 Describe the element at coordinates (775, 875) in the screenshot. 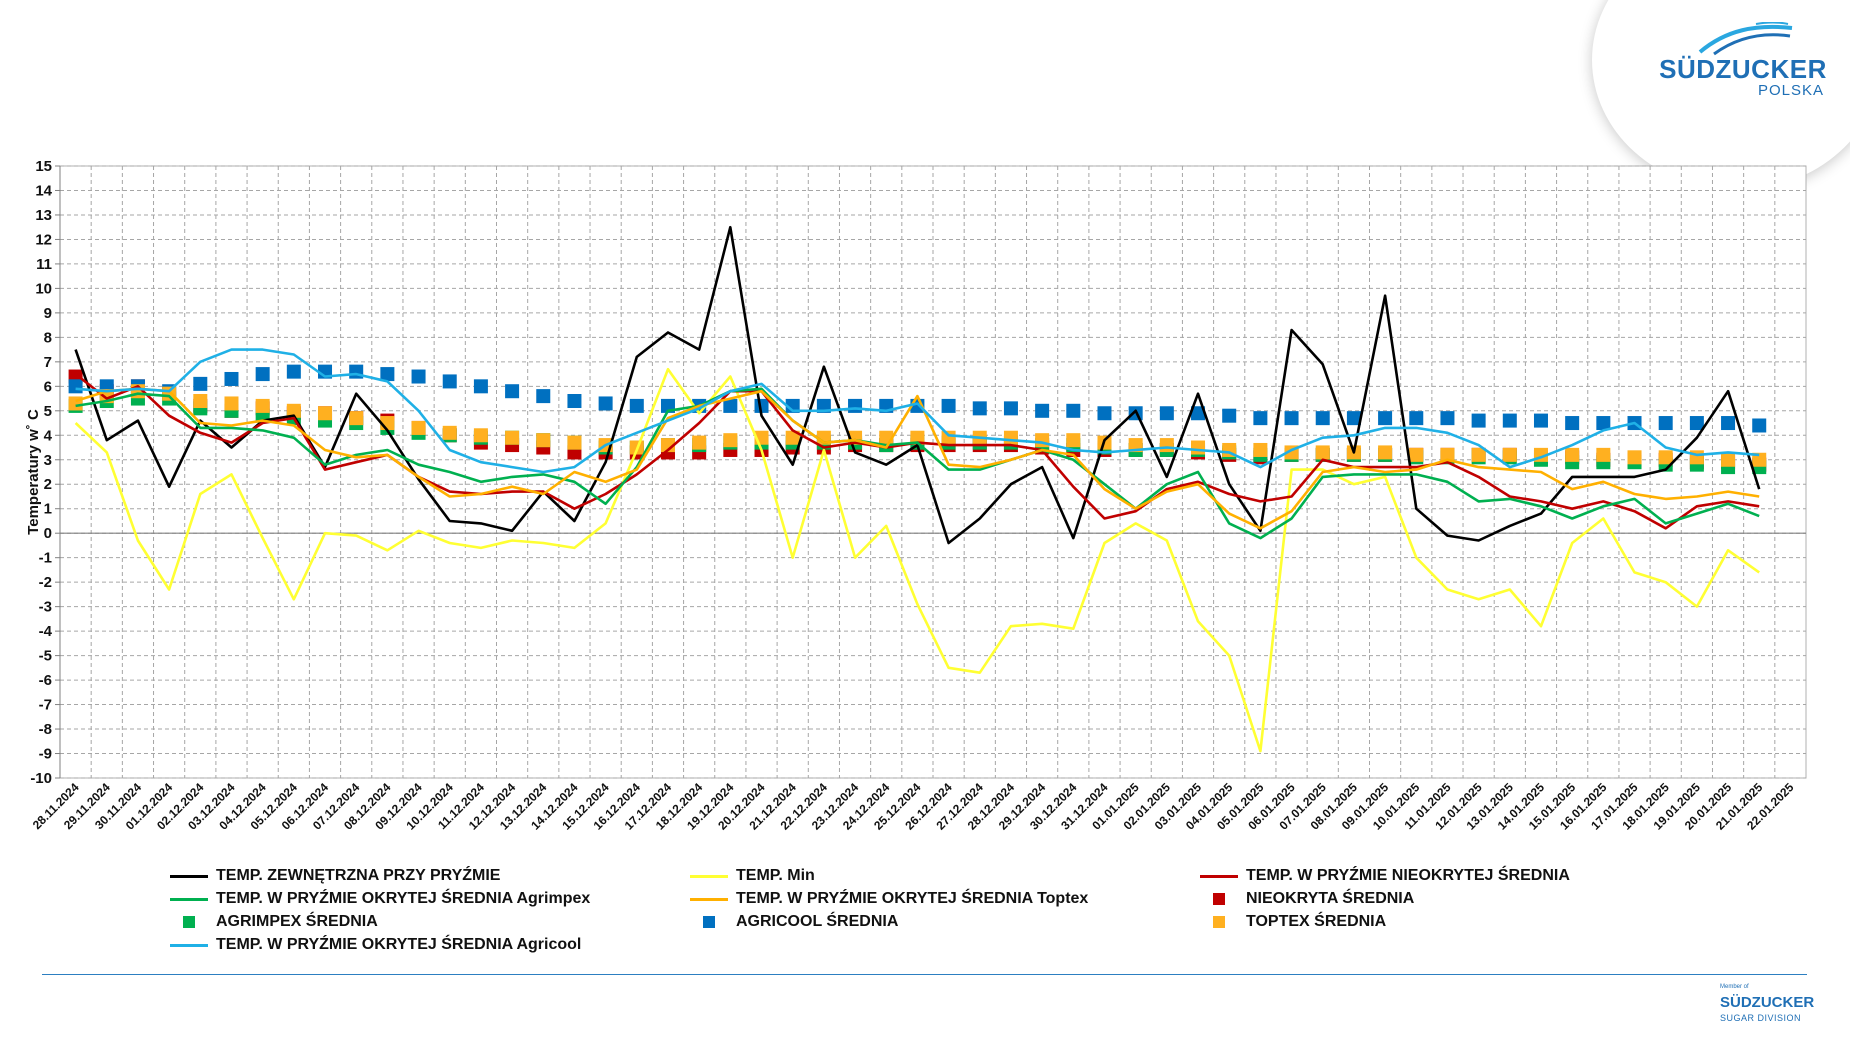

I see `legend-label: TEMP. Min` at that location.